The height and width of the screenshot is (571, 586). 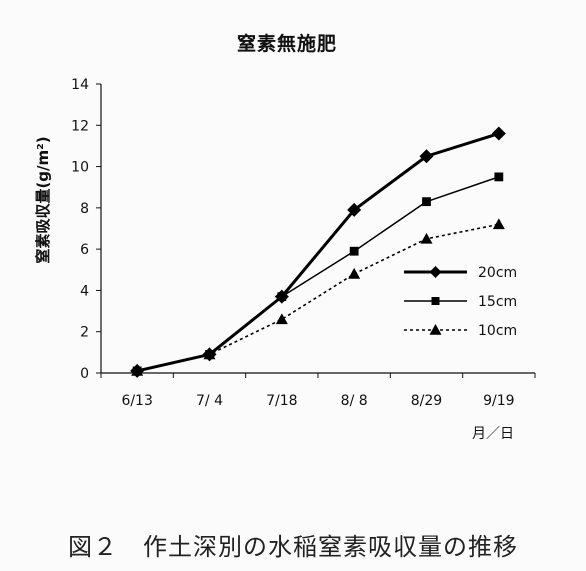 What do you see at coordinates (287, 43) in the screenshot?
I see `chart-title: 窒素無施肥` at bounding box center [287, 43].